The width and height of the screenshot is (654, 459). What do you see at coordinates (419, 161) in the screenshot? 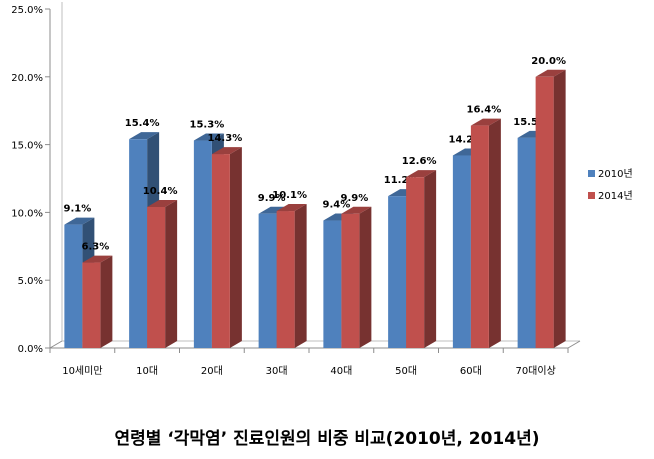
I see `series-2-data-label: 12.6%` at bounding box center [419, 161].